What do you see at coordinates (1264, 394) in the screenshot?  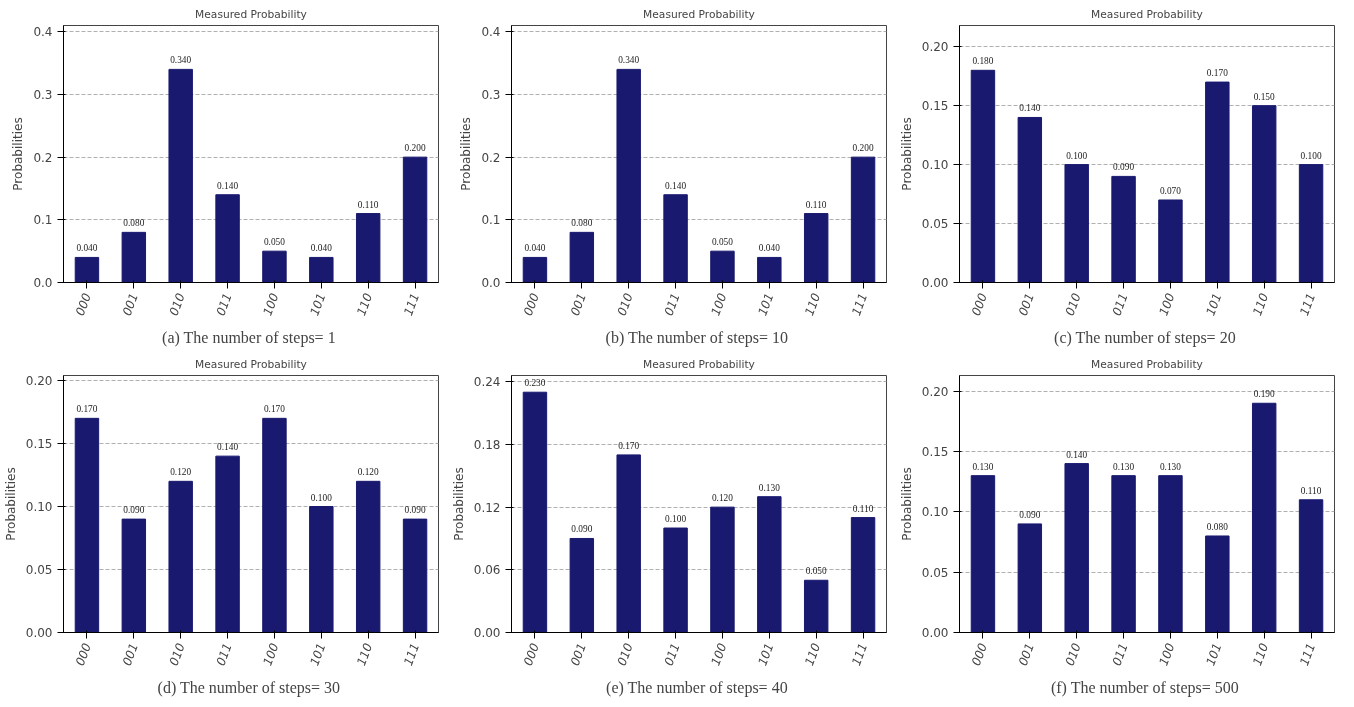 I see `data-label: 0.190` at bounding box center [1264, 394].